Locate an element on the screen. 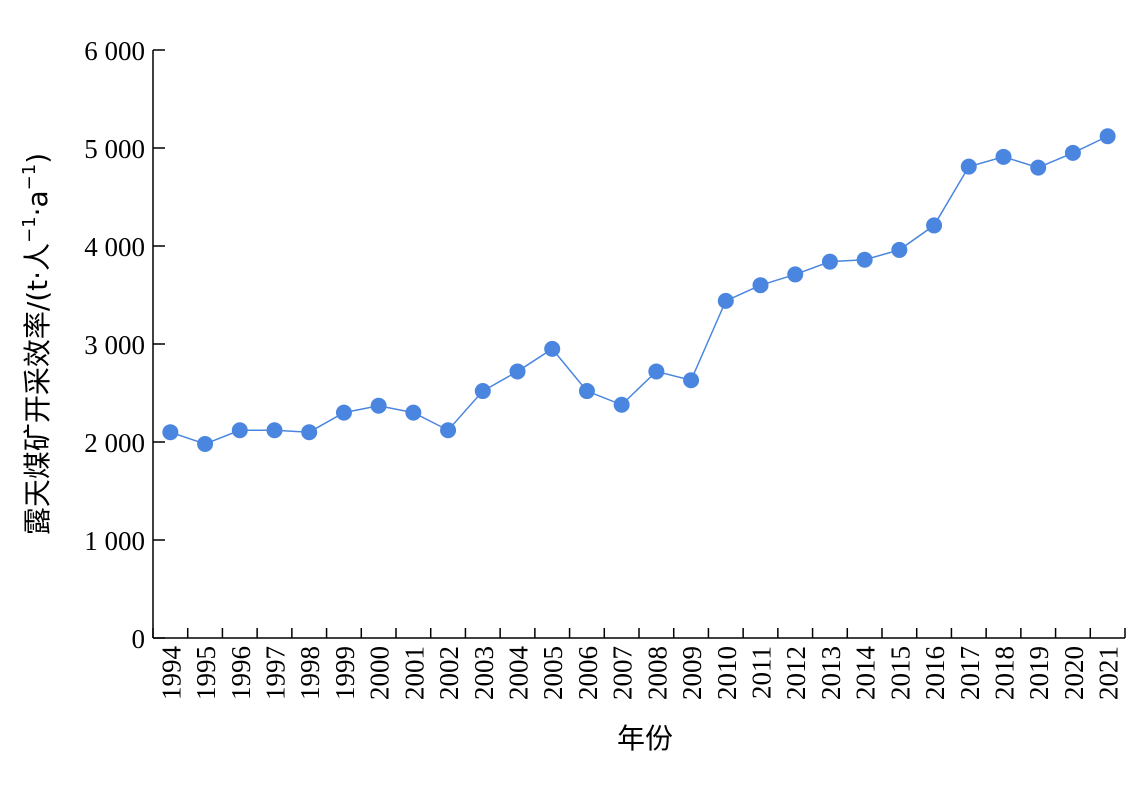  x-tick-label: 2004 is located at coordinates (519, 673).